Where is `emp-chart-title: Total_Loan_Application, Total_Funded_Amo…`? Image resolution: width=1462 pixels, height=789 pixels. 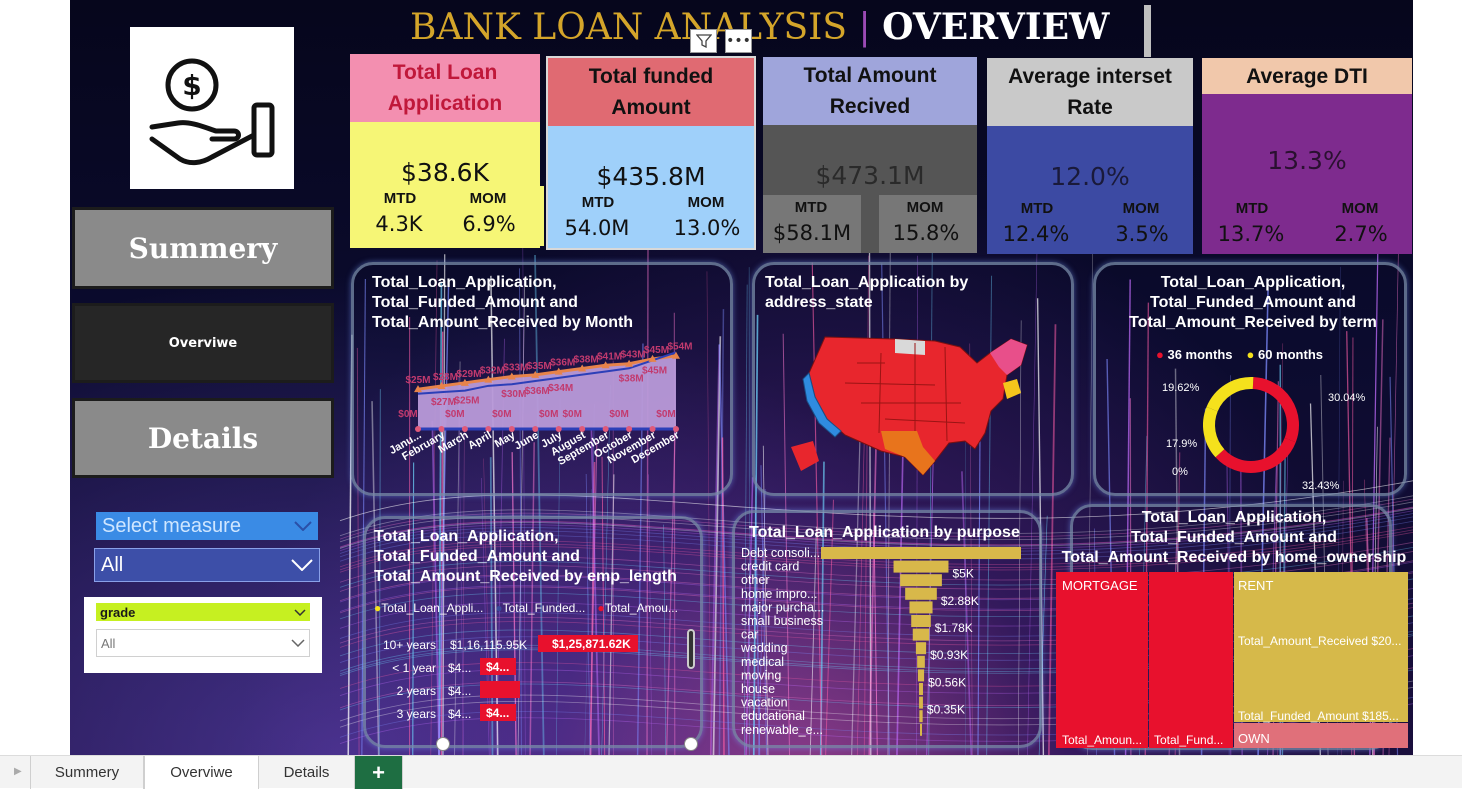
emp-chart-title: Total_Loan_Application, Total_Funded_Amo… is located at coordinates (534, 557).